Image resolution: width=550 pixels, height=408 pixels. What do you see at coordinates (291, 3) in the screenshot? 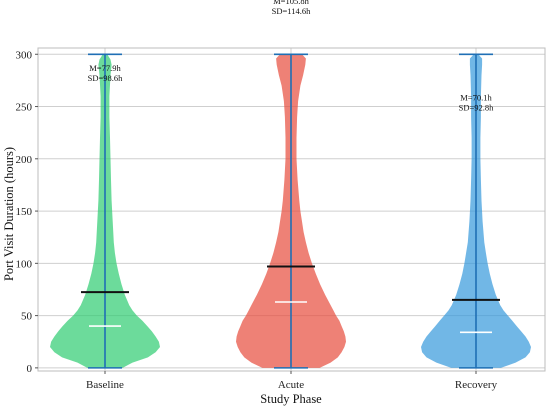
I see `mean-annotation: M=105.8h` at bounding box center [291, 3].